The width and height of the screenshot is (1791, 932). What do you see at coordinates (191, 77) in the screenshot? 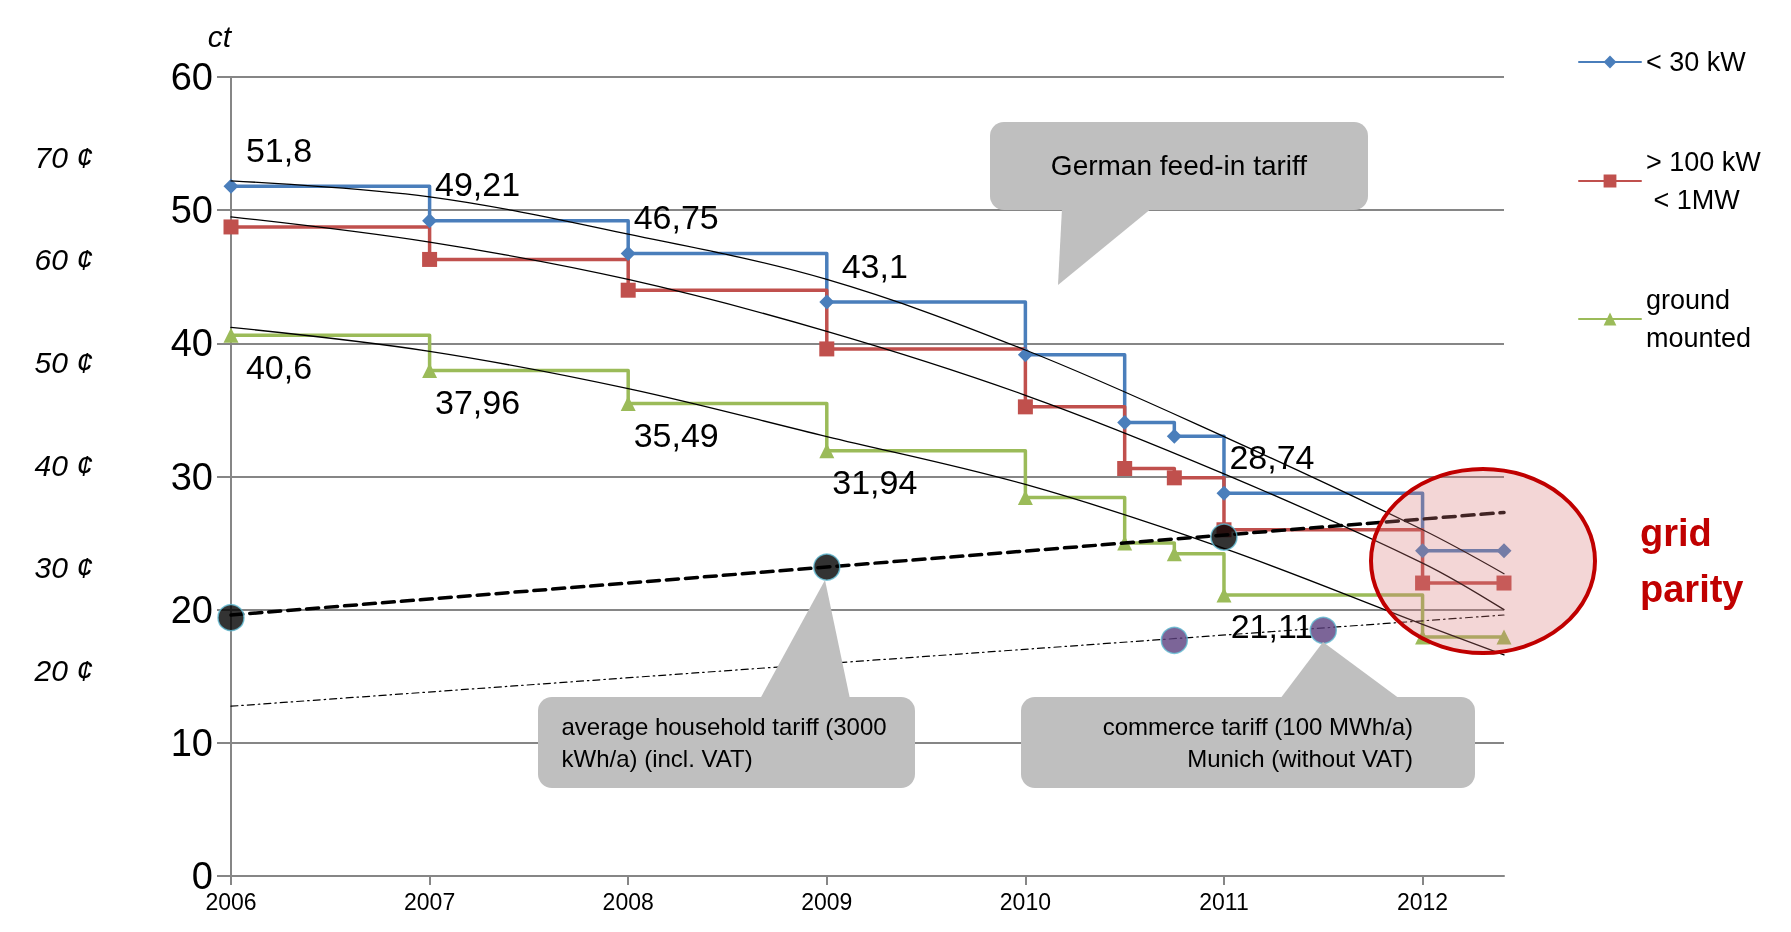
I see `y-tick-label: 60` at bounding box center [191, 77].